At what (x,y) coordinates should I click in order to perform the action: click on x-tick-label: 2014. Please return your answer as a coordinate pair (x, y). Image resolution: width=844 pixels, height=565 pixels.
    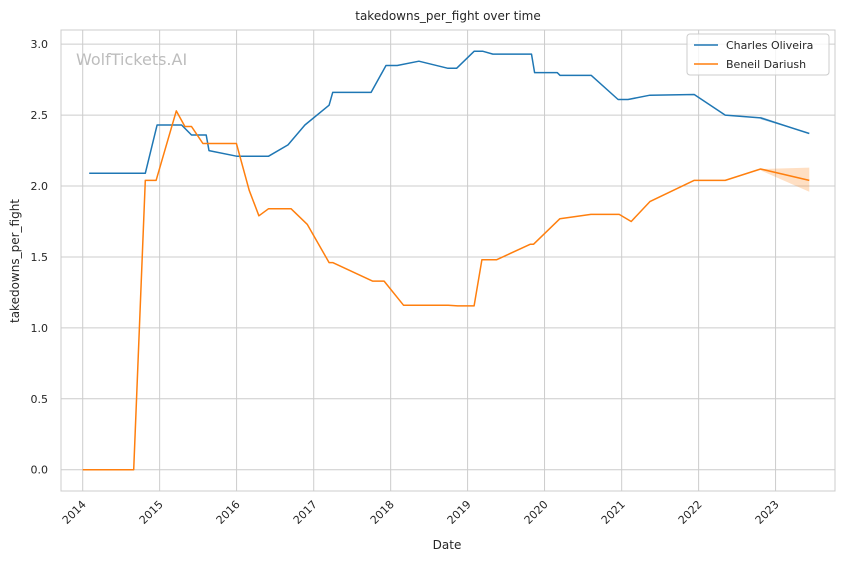
    Looking at the image, I should click on (74, 512).